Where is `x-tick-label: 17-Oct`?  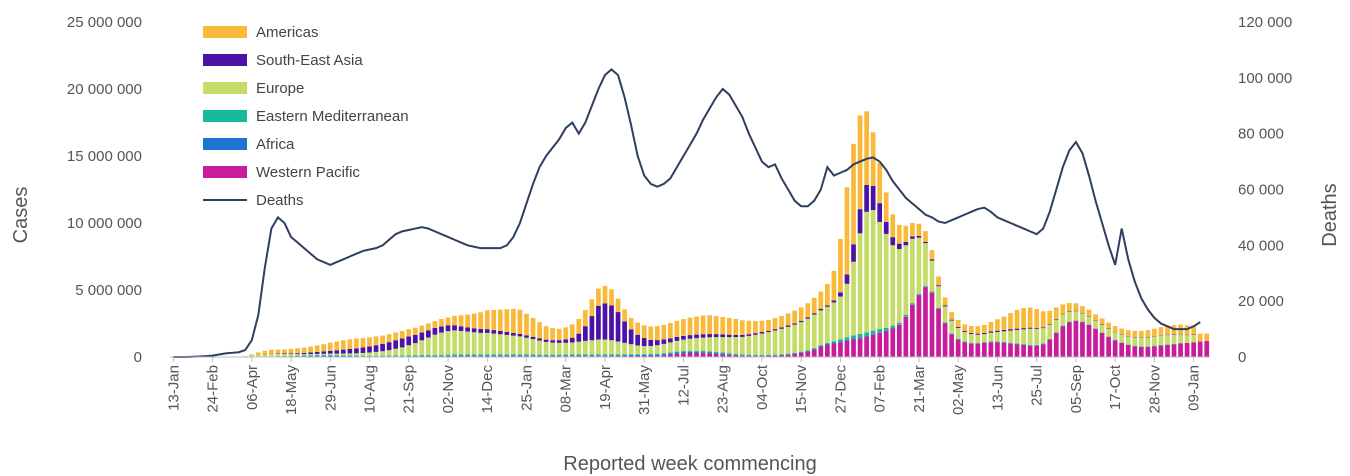 x-tick-label: 17-Oct is located at coordinates (1115, 387).